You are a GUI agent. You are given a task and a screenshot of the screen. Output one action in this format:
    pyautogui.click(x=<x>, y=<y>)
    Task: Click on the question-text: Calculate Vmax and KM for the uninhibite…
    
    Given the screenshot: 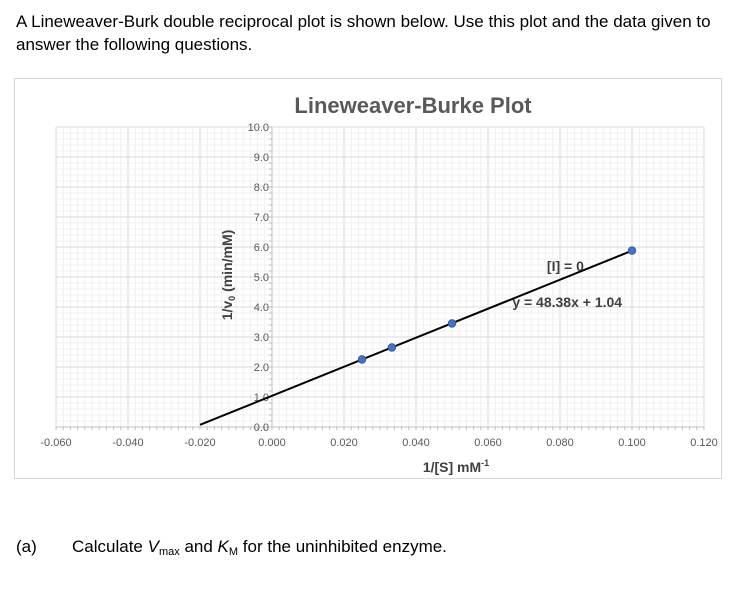 What is the action you would take?
    pyautogui.click(x=259, y=549)
    